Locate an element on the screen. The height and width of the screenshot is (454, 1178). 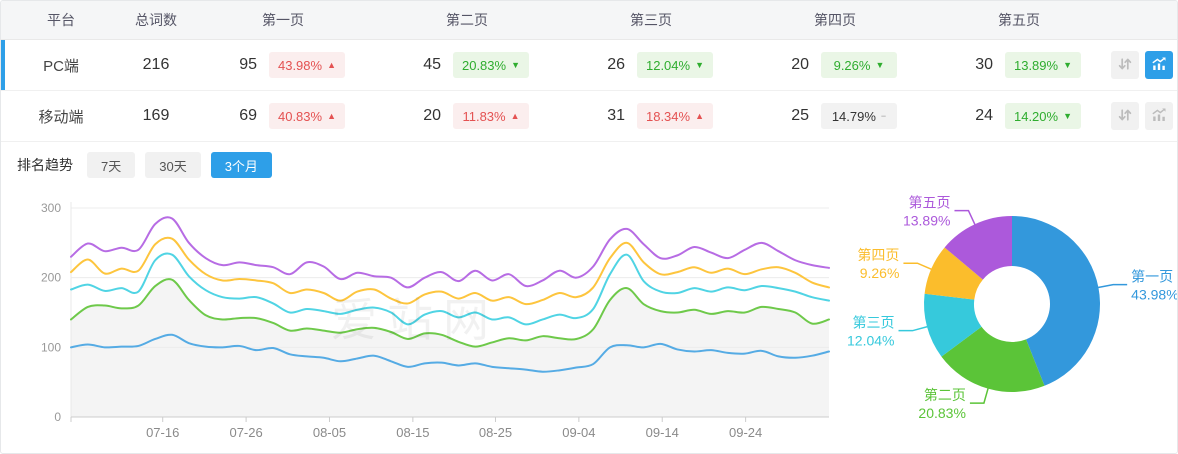
change-badge: 40.83% ▲ is located at coordinates (306, 116).